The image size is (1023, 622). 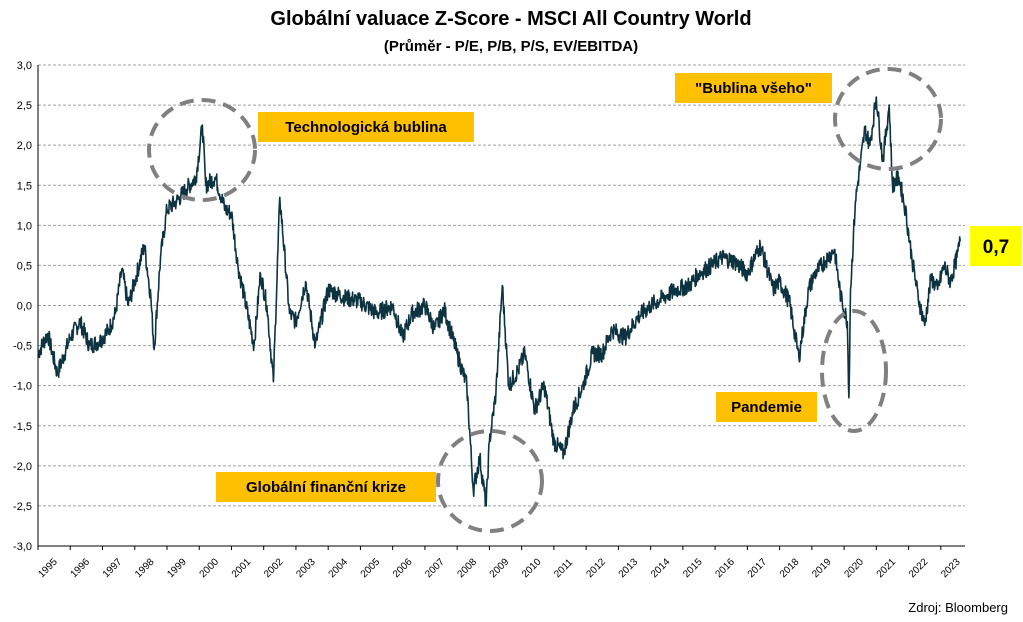 What do you see at coordinates (596, 568) in the screenshot?
I see `x-tick-label: 2012` at bounding box center [596, 568].